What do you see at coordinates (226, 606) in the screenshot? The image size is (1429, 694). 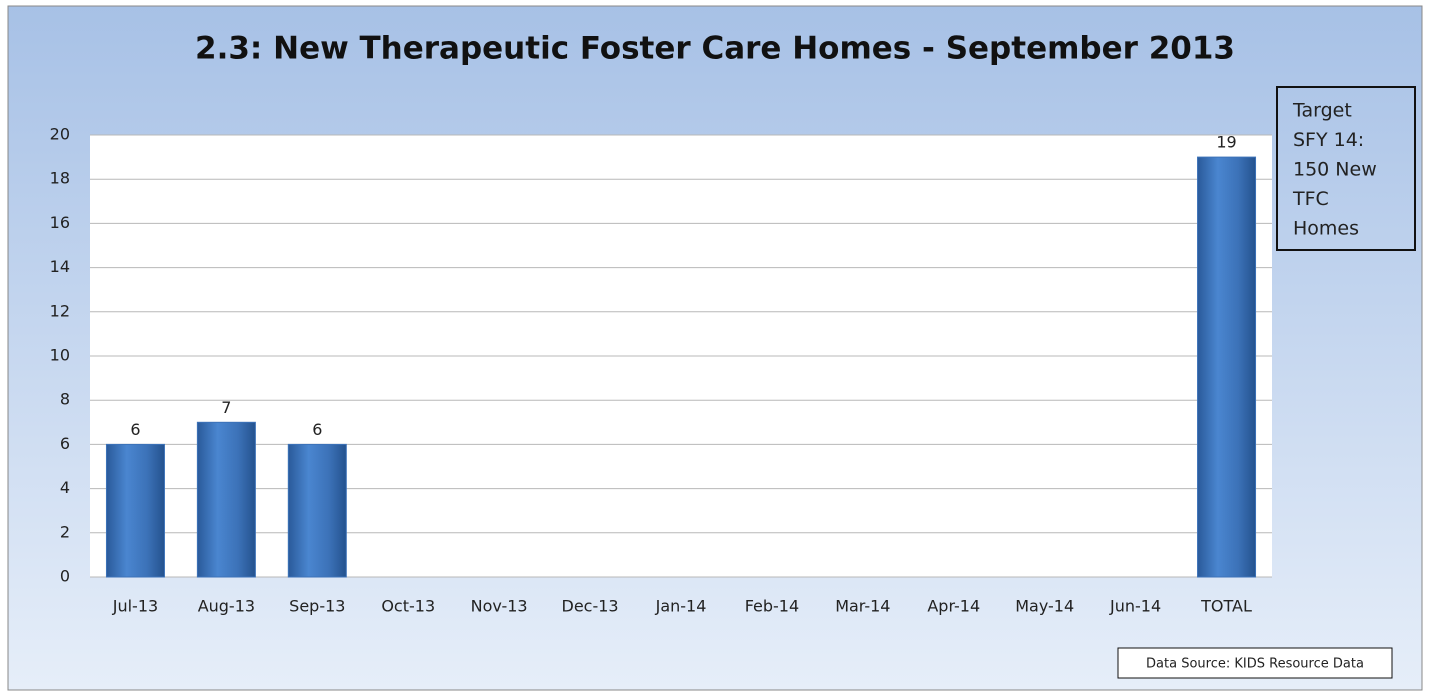 I see `x-tick-label: Aug-13` at bounding box center [226, 606].